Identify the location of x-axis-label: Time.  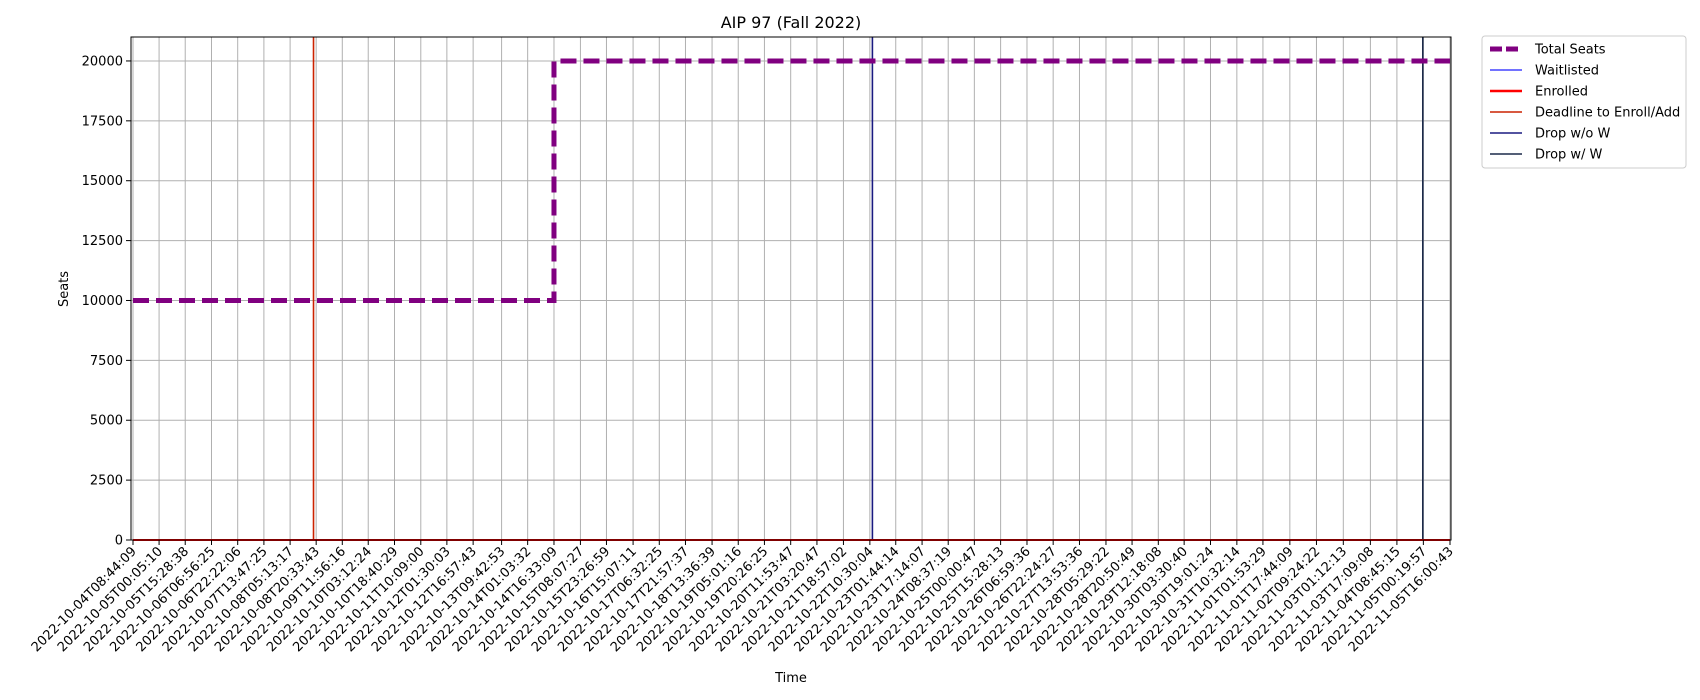
(790, 678).